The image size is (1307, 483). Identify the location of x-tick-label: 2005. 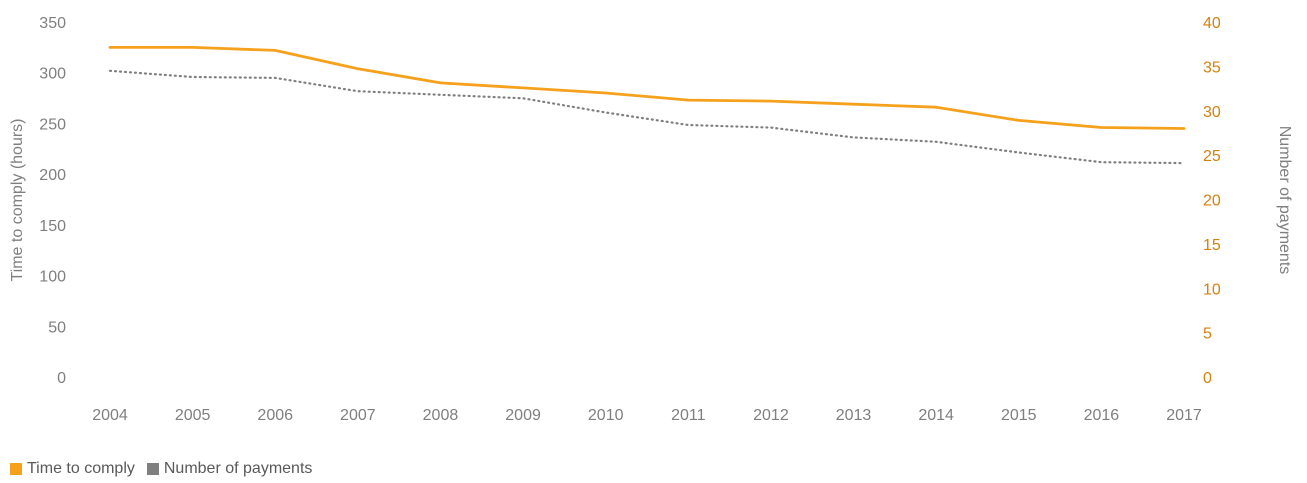
(193, 415).